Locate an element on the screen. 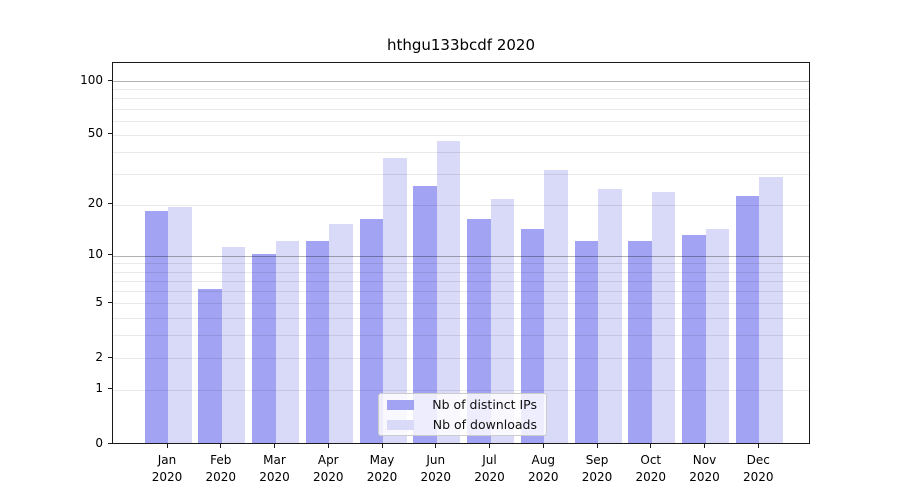 The width and height of the screenshot is (900, 500). bar-distinct-ips-aug is located at coordinates (532, 336).